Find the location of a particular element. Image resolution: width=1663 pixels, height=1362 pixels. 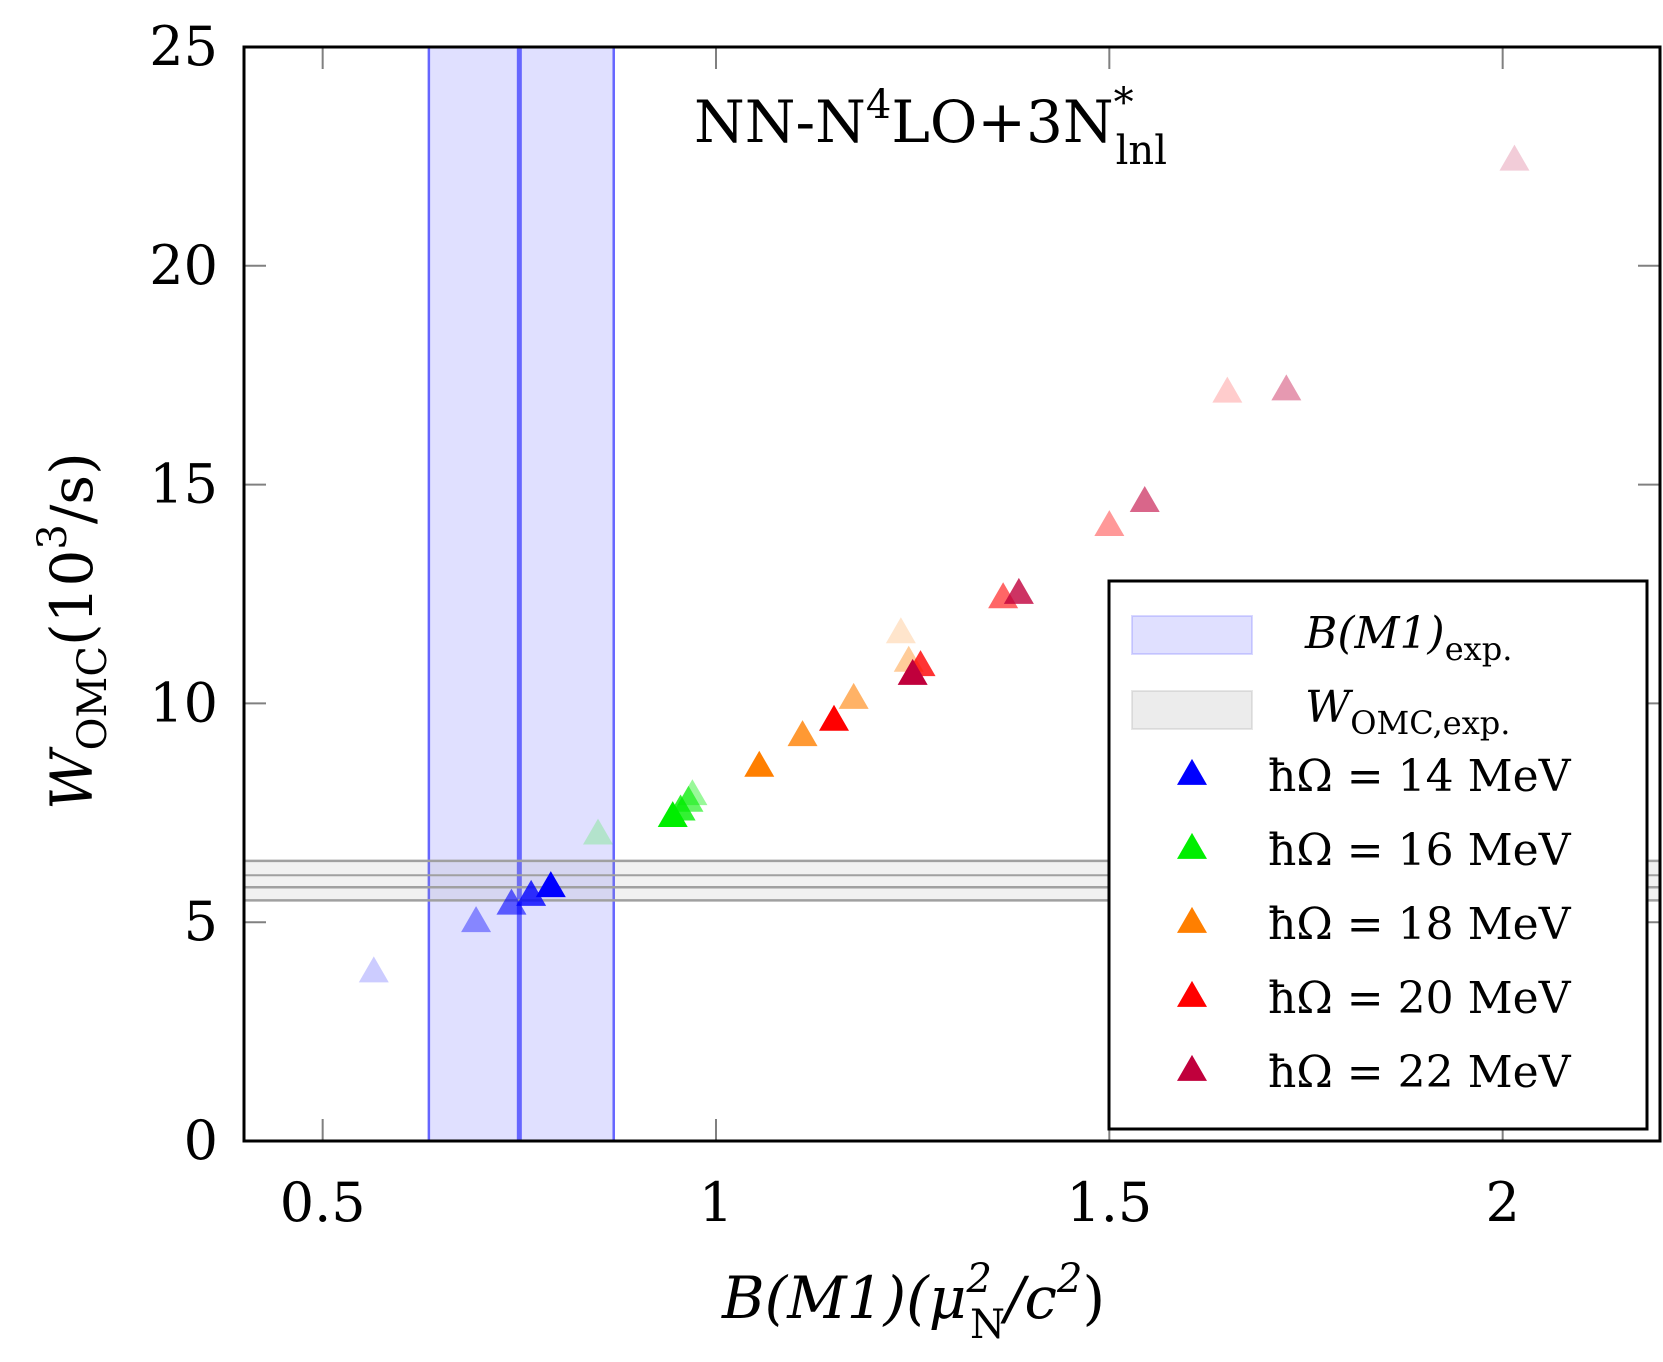

x-axis-label-sup: 2 is located at coordinates (979, 1279).